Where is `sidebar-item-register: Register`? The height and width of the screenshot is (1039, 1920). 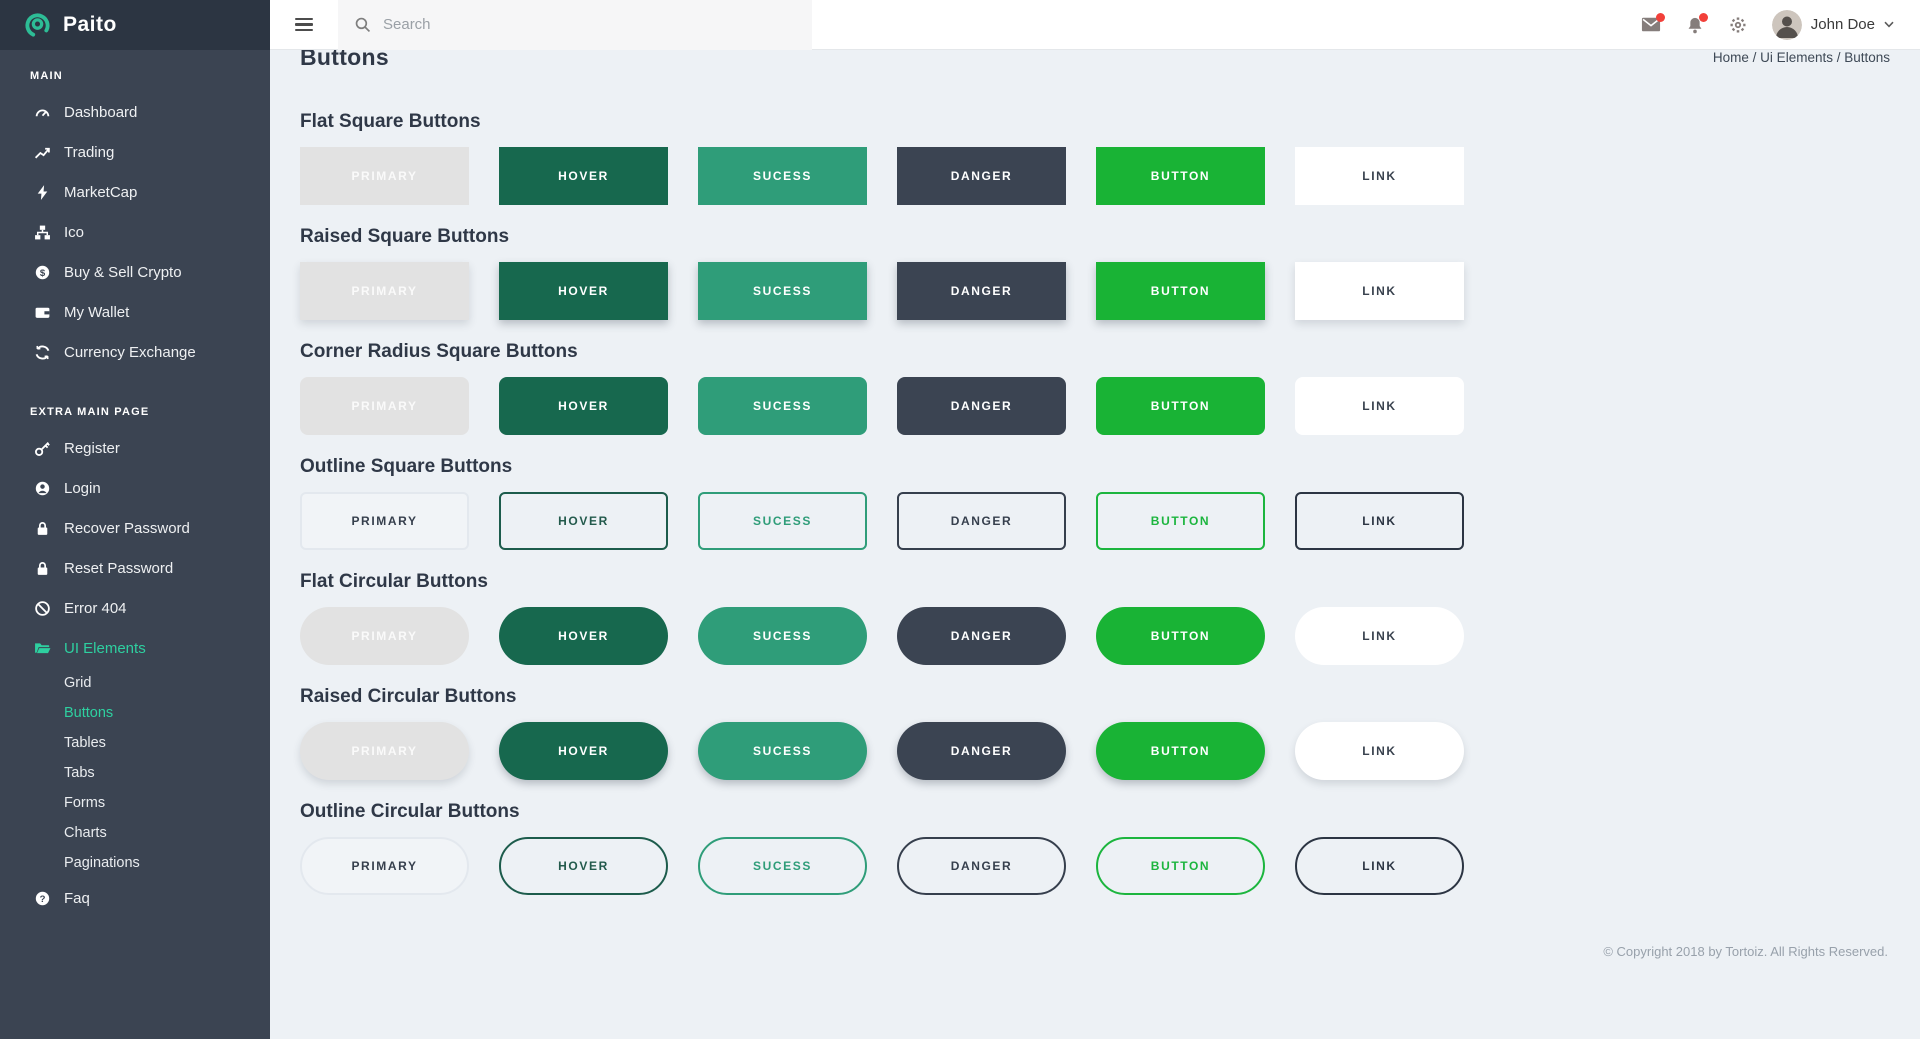
sidebar-item-register: Register is located at coordinates (135, 448).